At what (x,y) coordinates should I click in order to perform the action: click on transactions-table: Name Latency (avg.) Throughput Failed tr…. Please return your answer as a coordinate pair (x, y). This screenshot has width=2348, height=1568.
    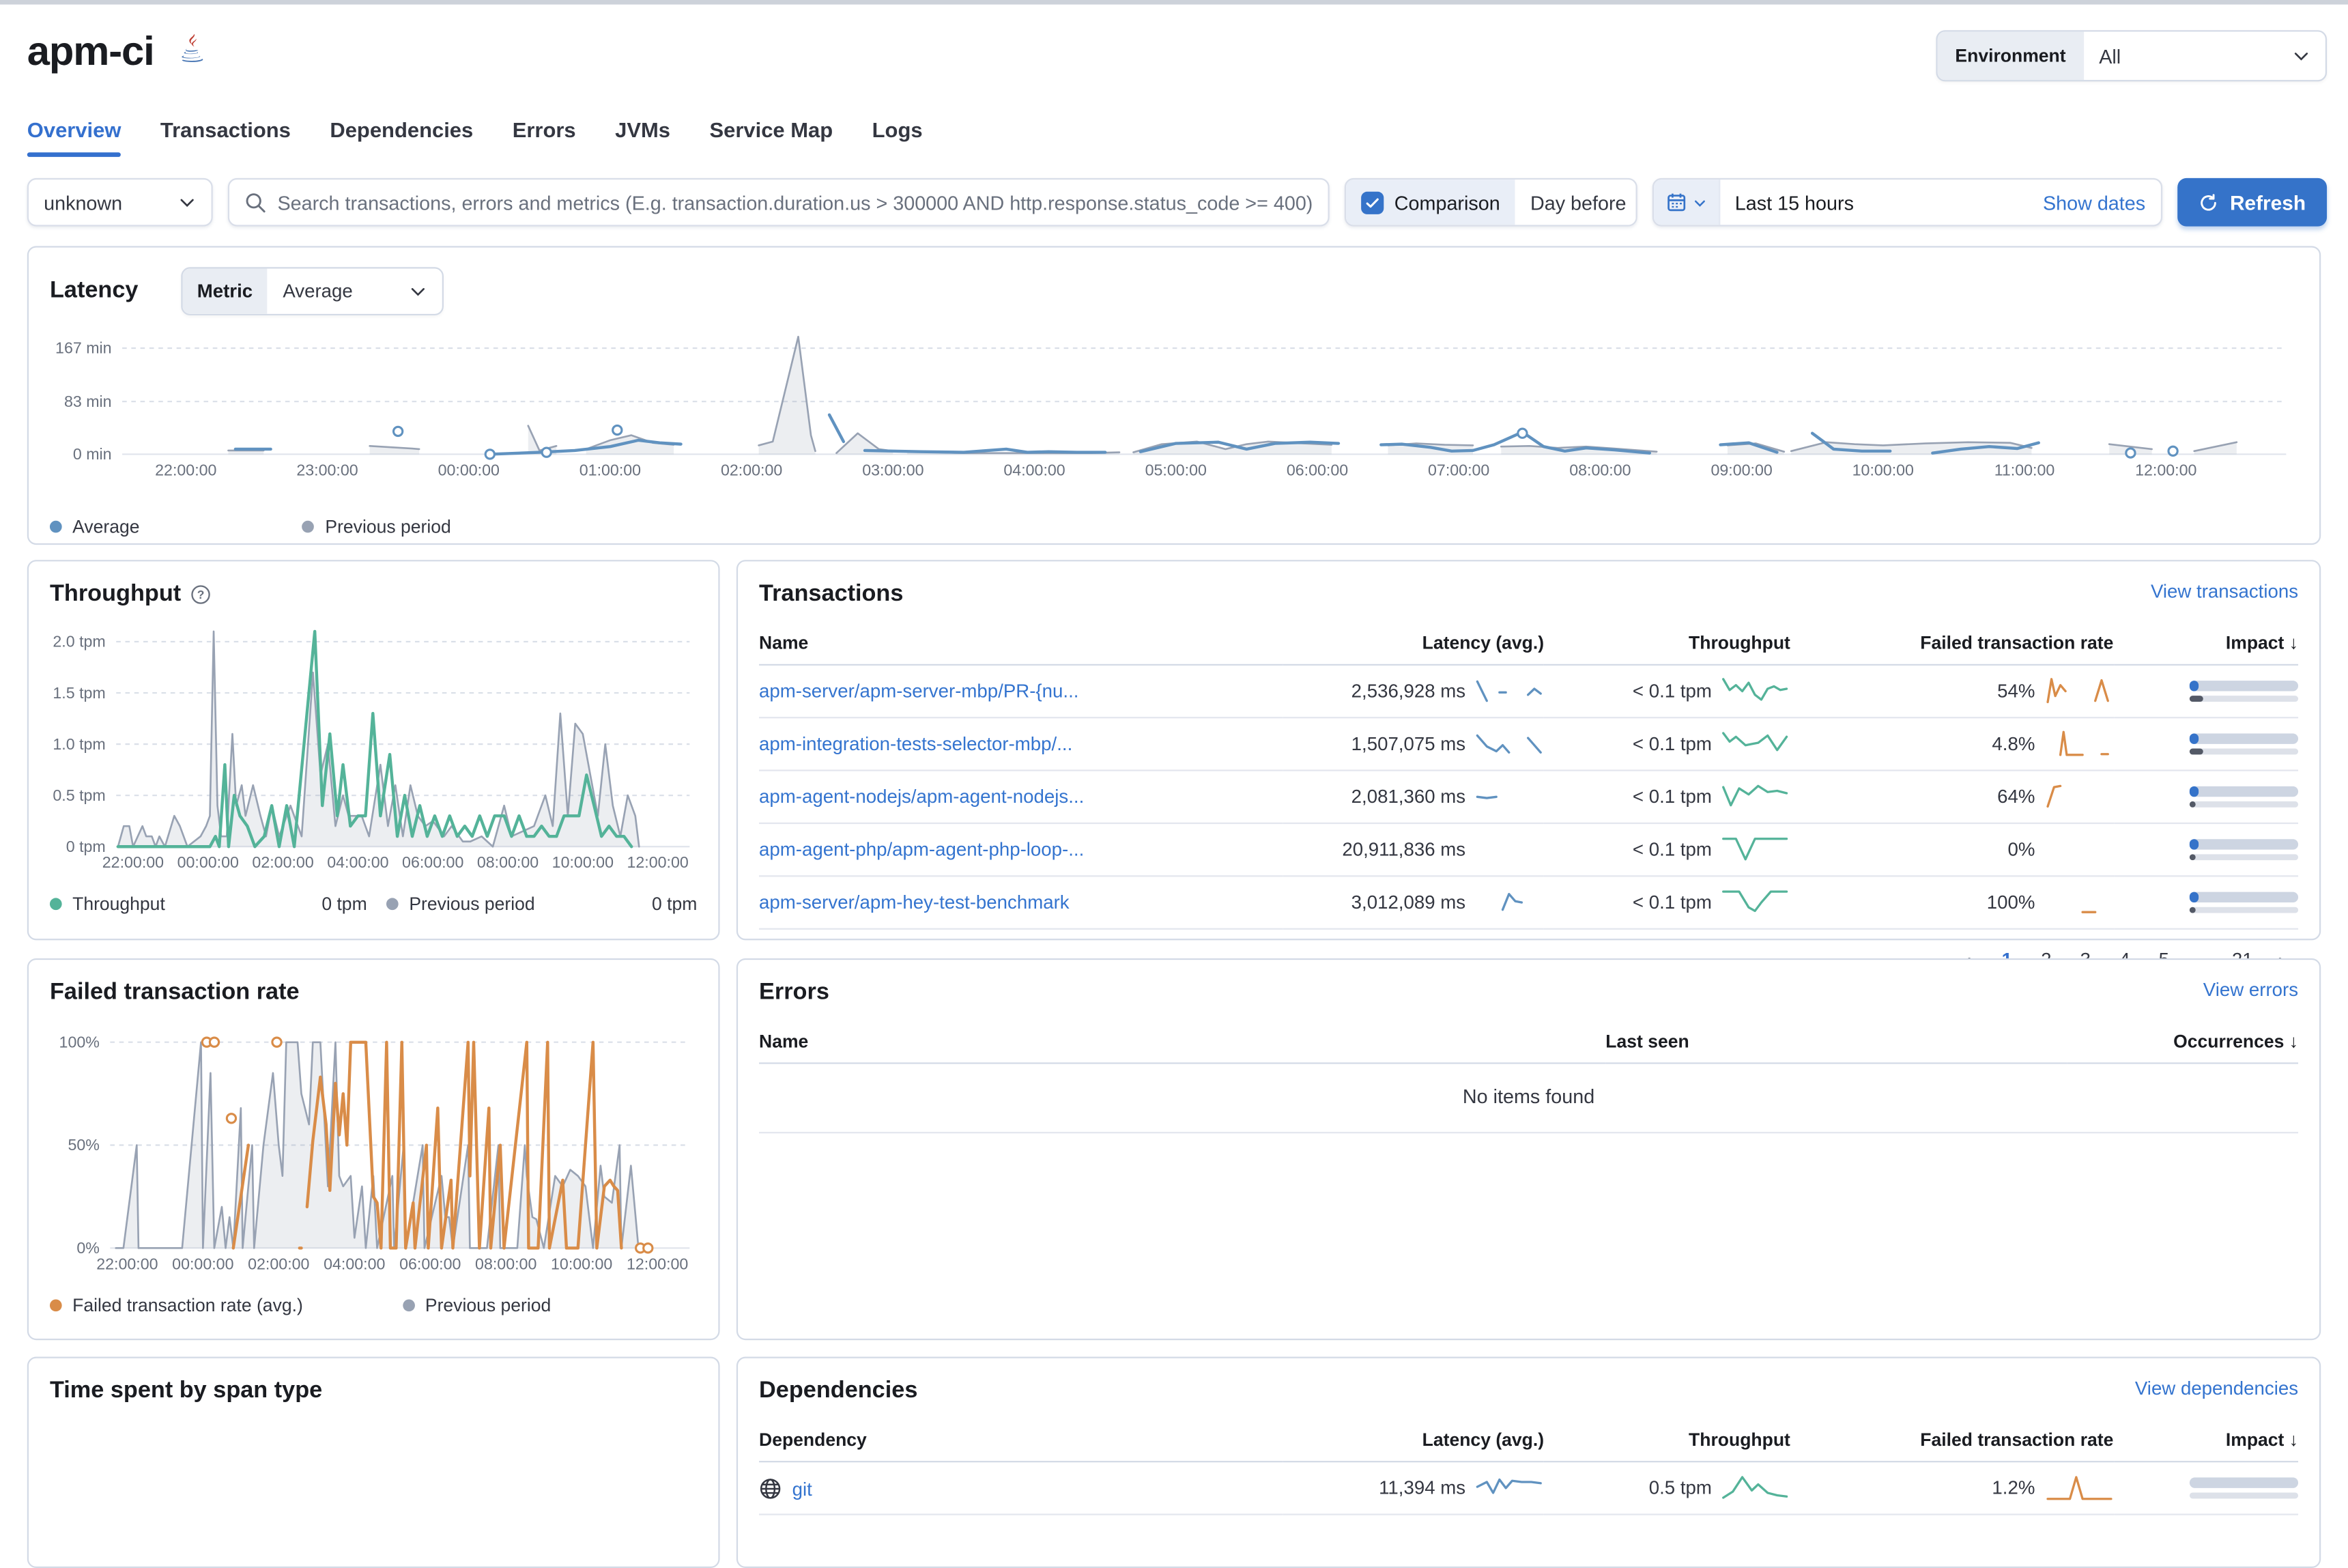
    Looking at the image, I should click on (1529, 776).